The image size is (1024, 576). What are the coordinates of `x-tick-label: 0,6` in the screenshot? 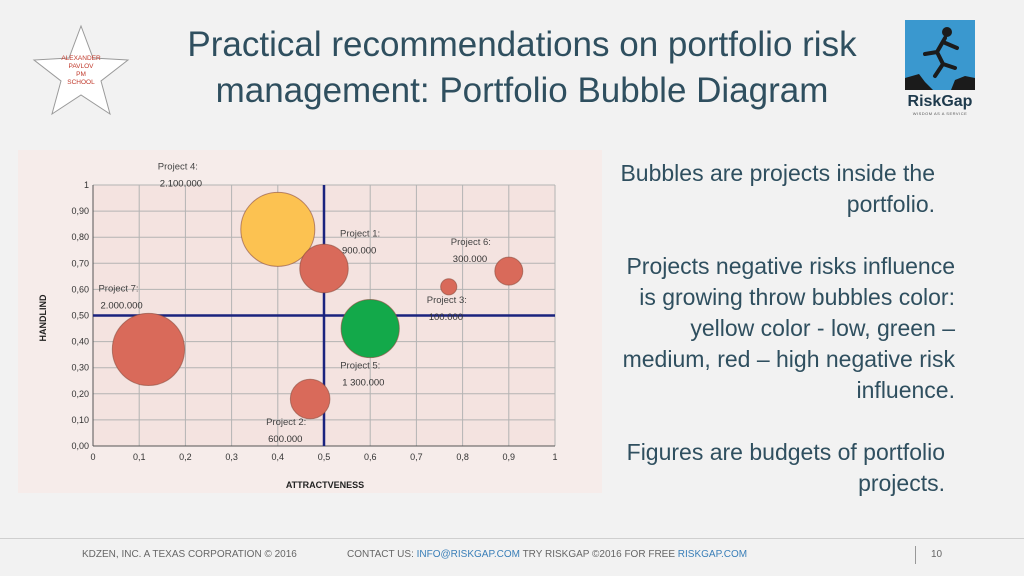 It's located at (370, 457).